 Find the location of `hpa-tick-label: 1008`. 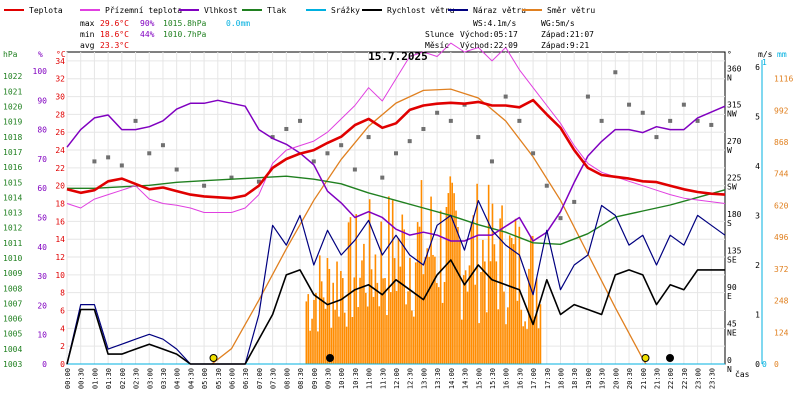

hpa-tick-label: 1008 is located at coordinates (12, 288).